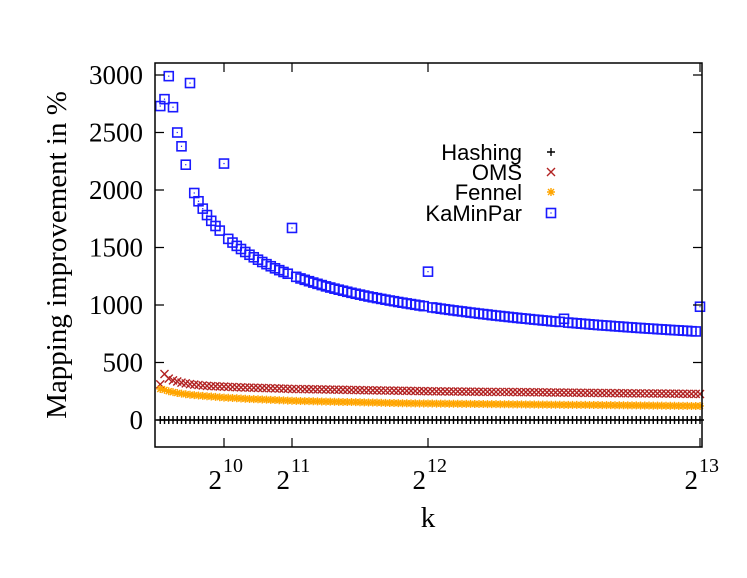  What do you see at coordinates (57, 255) in the screenshot?
I see `y-axis-label: Mapping improvement in %` at bounding box center [57, 255].